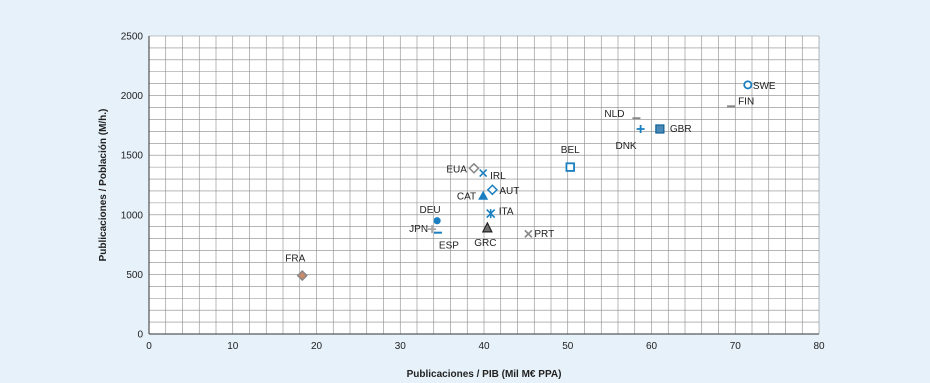  Describe the element at coordinates (484, 374) in the screenshot. I see `x-axis-title: Publicaciones / PIB (Mil M€ PPA)` at that location.